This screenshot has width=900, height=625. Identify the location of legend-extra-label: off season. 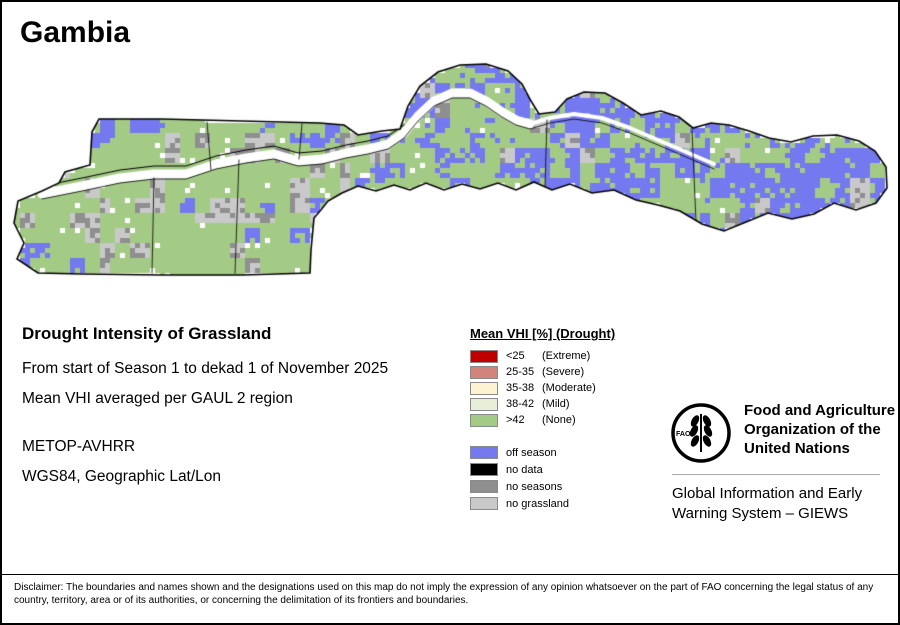
(531, 452).